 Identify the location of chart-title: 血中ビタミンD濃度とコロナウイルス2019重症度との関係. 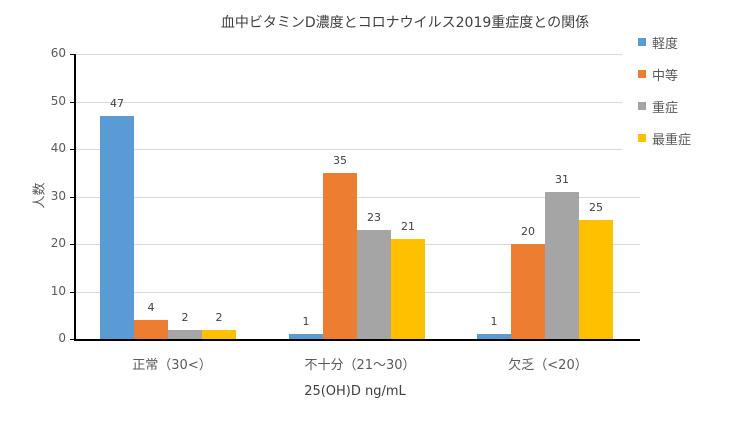
(405, 23).